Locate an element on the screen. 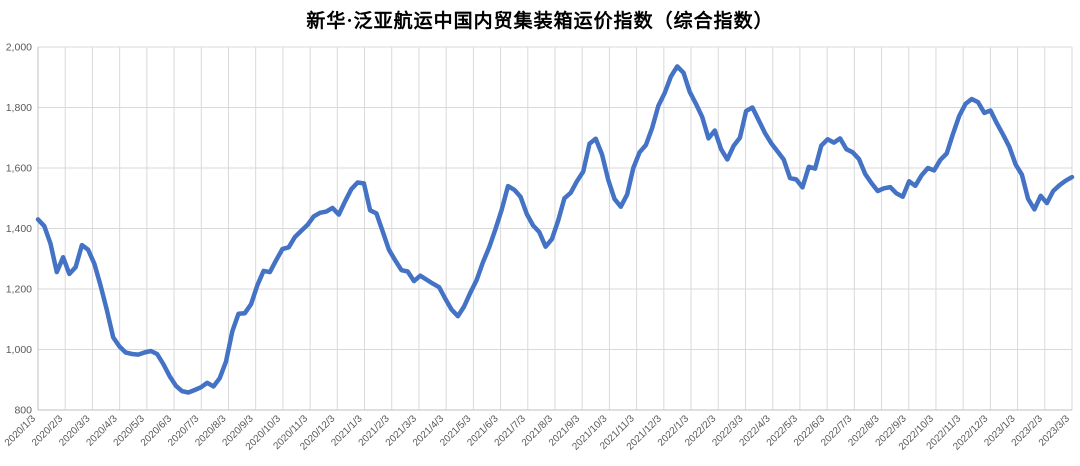 Image resolution: width=1080 pixels, height=466 pixels. y-axis-tick-label: 1,800 is located at coordinates (19, 108).